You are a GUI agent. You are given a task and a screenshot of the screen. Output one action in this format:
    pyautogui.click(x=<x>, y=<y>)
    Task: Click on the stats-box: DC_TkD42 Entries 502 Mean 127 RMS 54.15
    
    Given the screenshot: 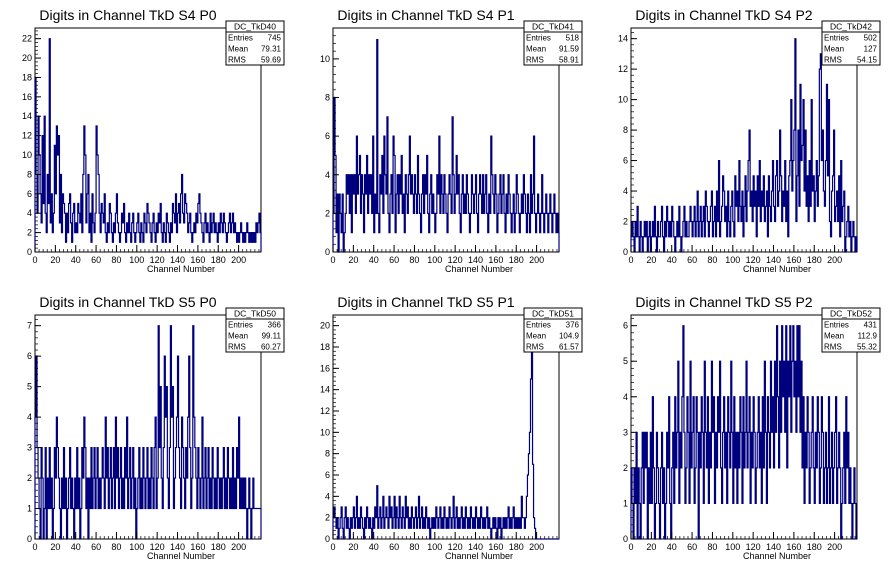 What is the action you would take?
    pyautogui.click(x=851, y=43)
    